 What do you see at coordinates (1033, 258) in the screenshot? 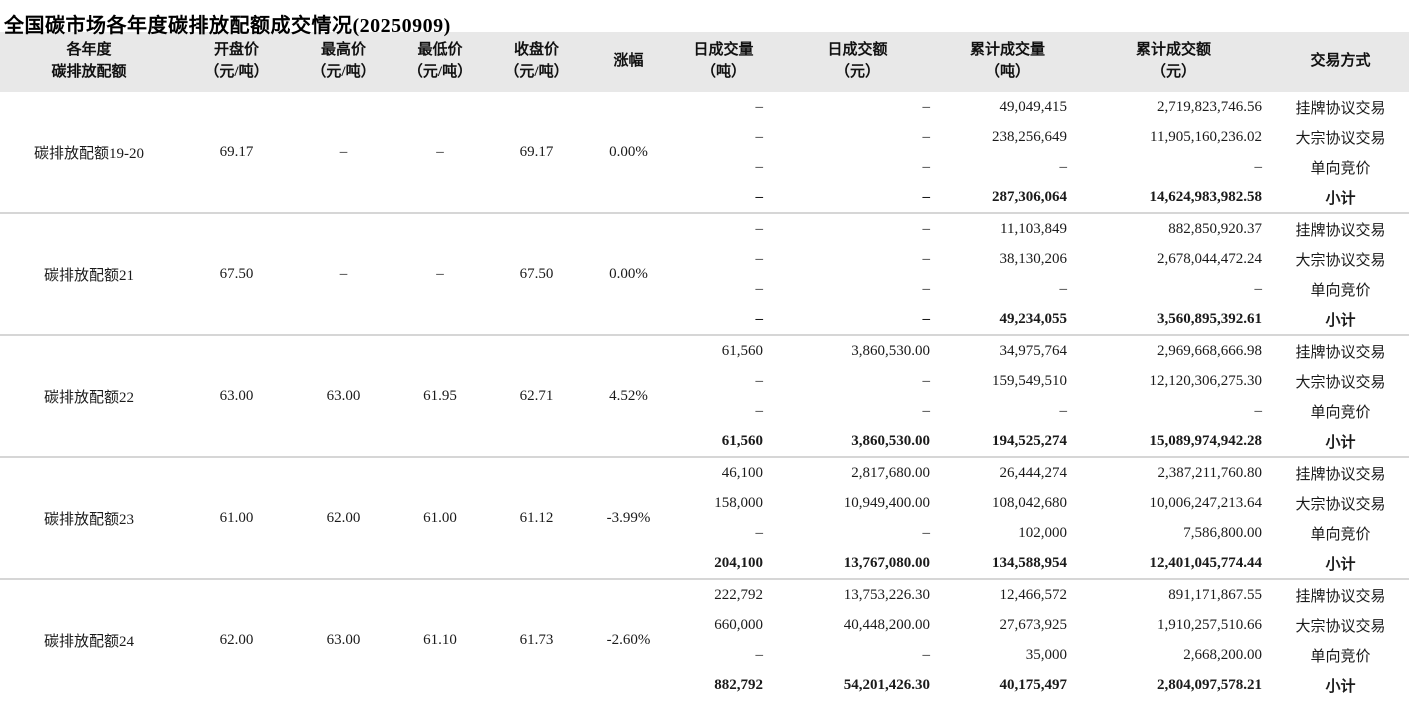
I see `cumulative-volume: 38,130,206` at bounding box center [1033, 258].